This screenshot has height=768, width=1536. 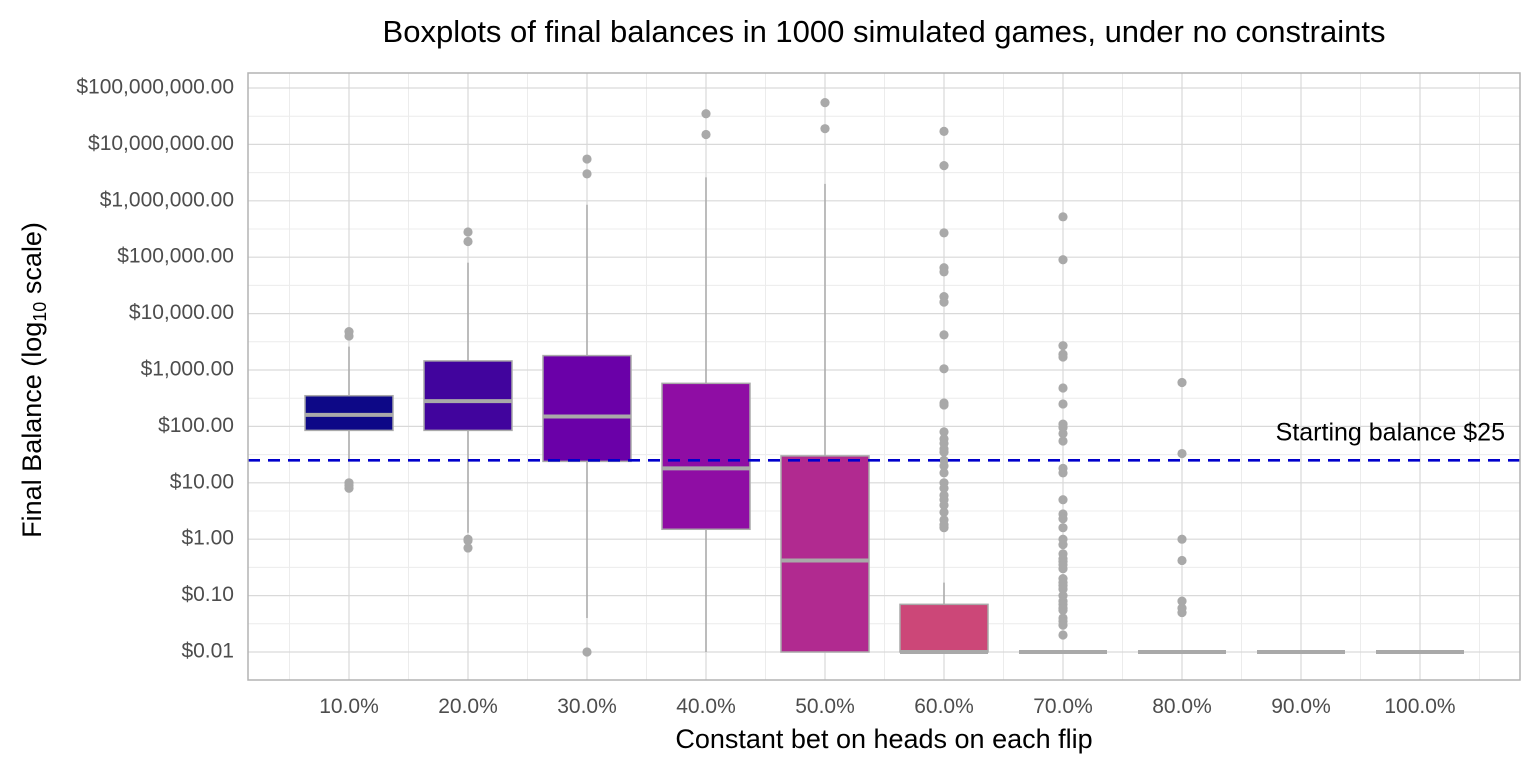 I want to click on box-40.0pct, so click(x=706, y=456).